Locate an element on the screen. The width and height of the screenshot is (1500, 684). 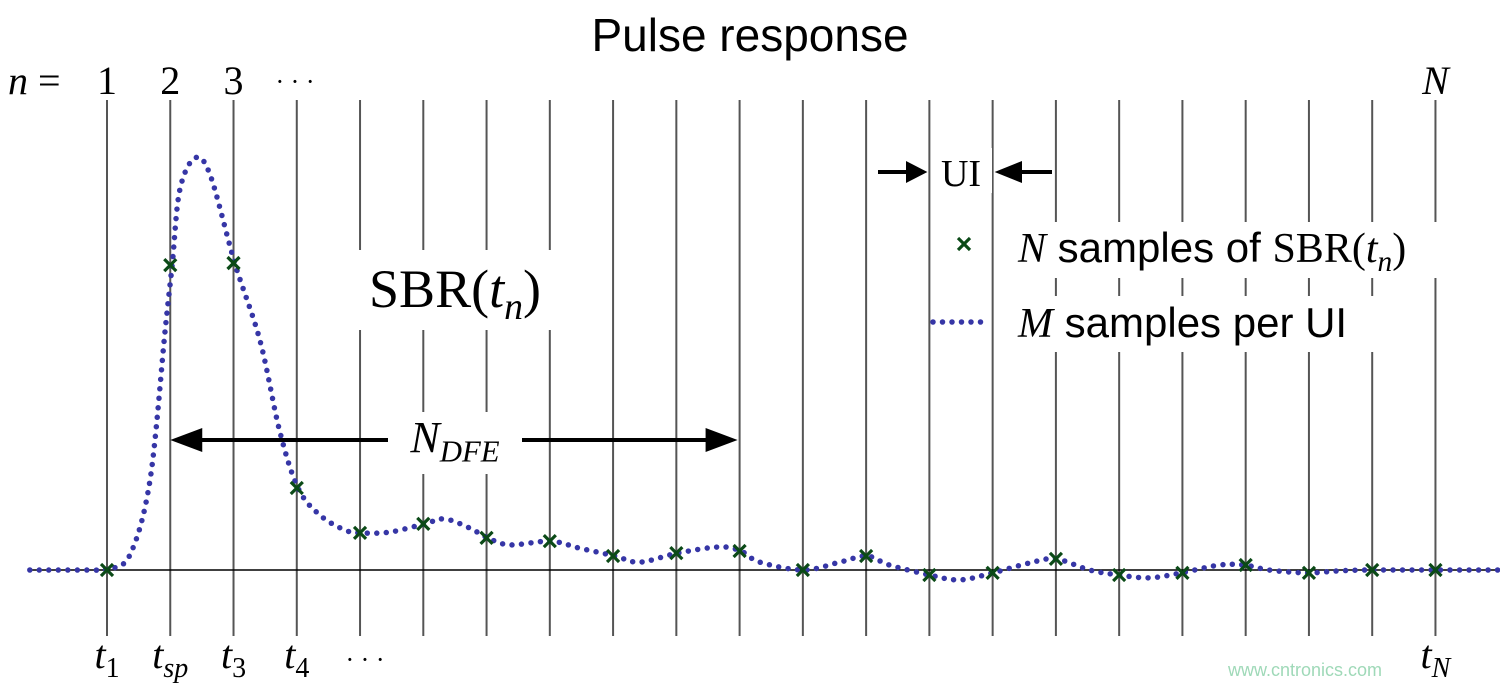
index-tick: 2 is located at coordinates (170, 80).